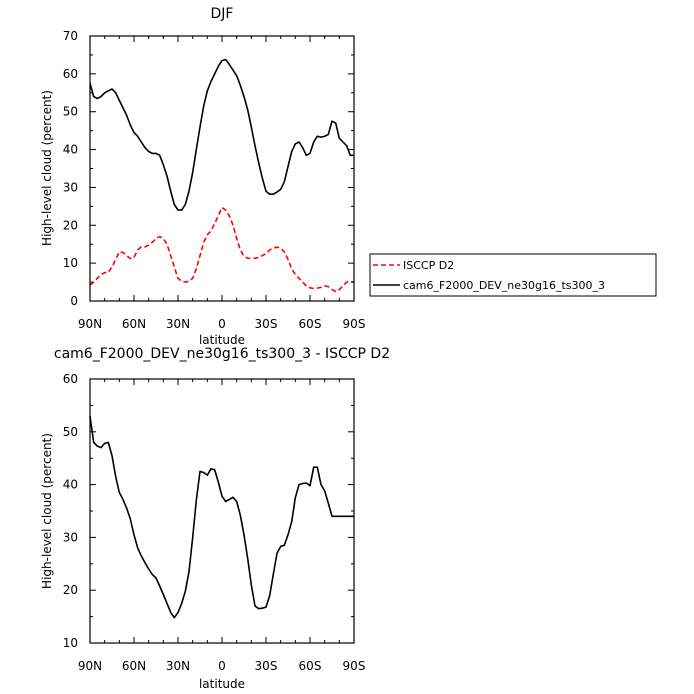  Describe the element at coordinates (504, 285) in the screenshot. I see `legend-label-model: cam6_F2000_DEV_ne30g16_ts300_3` at that location.